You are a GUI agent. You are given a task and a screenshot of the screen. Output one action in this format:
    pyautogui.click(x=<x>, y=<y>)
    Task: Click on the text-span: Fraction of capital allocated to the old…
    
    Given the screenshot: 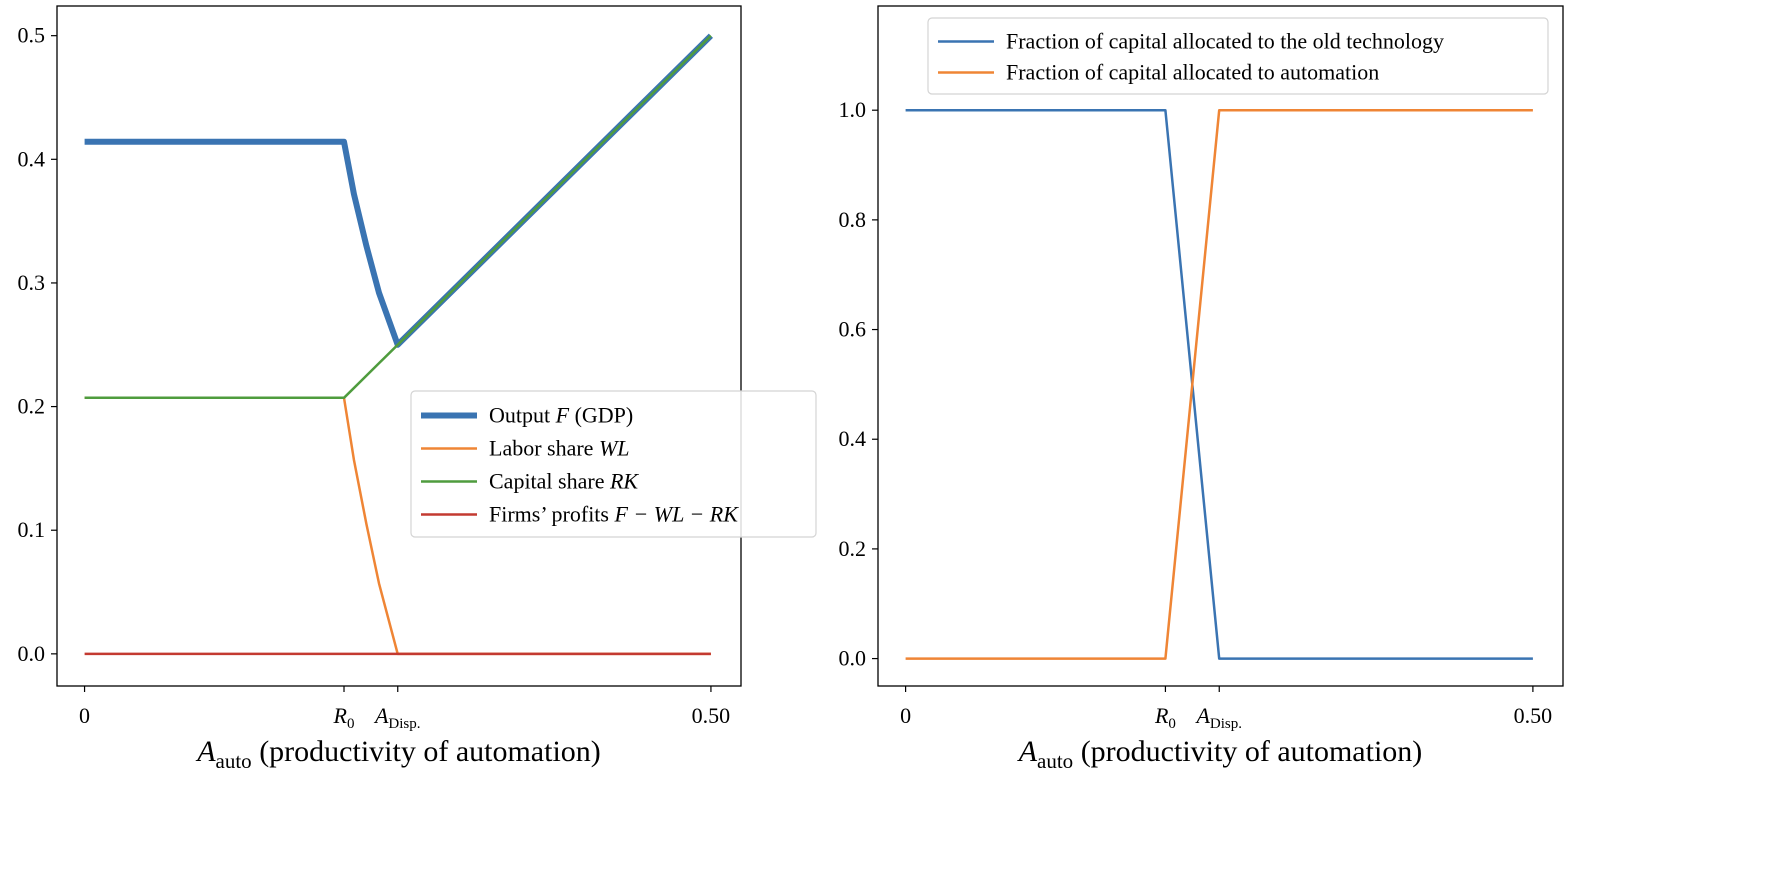 What is the action you would take?
    pyautogui.click(x=1225, y=41)
    